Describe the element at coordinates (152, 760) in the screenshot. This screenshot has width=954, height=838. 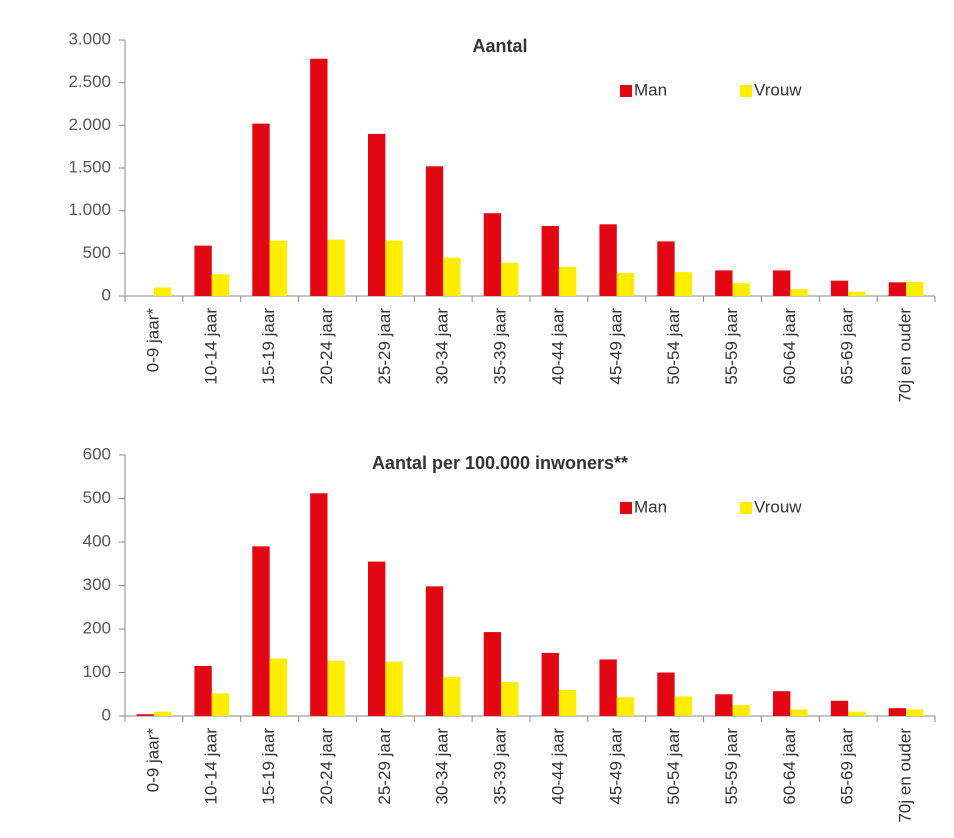
I see `x-tick-label: 0-9 jaar*` at that location.